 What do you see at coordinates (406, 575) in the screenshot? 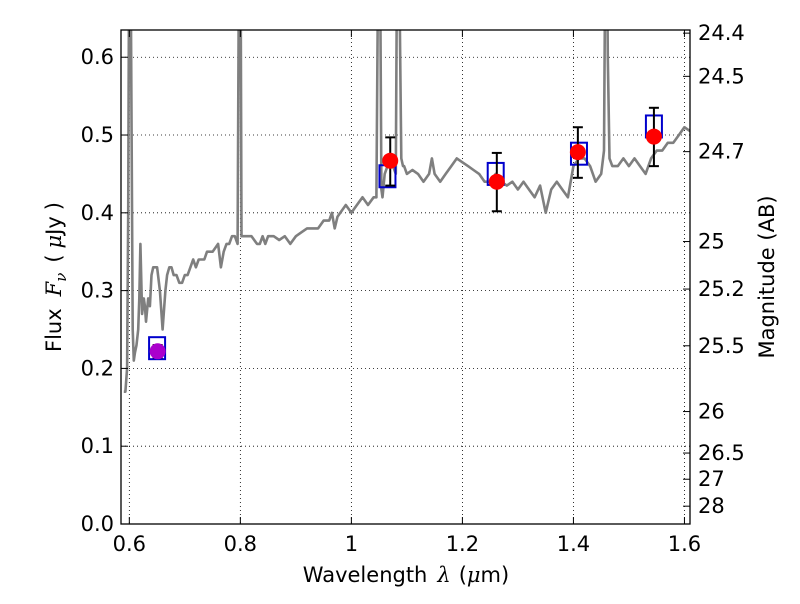
I see `x-axis-label: Wavelength λ (μm)` at bounding box center [406, 575].